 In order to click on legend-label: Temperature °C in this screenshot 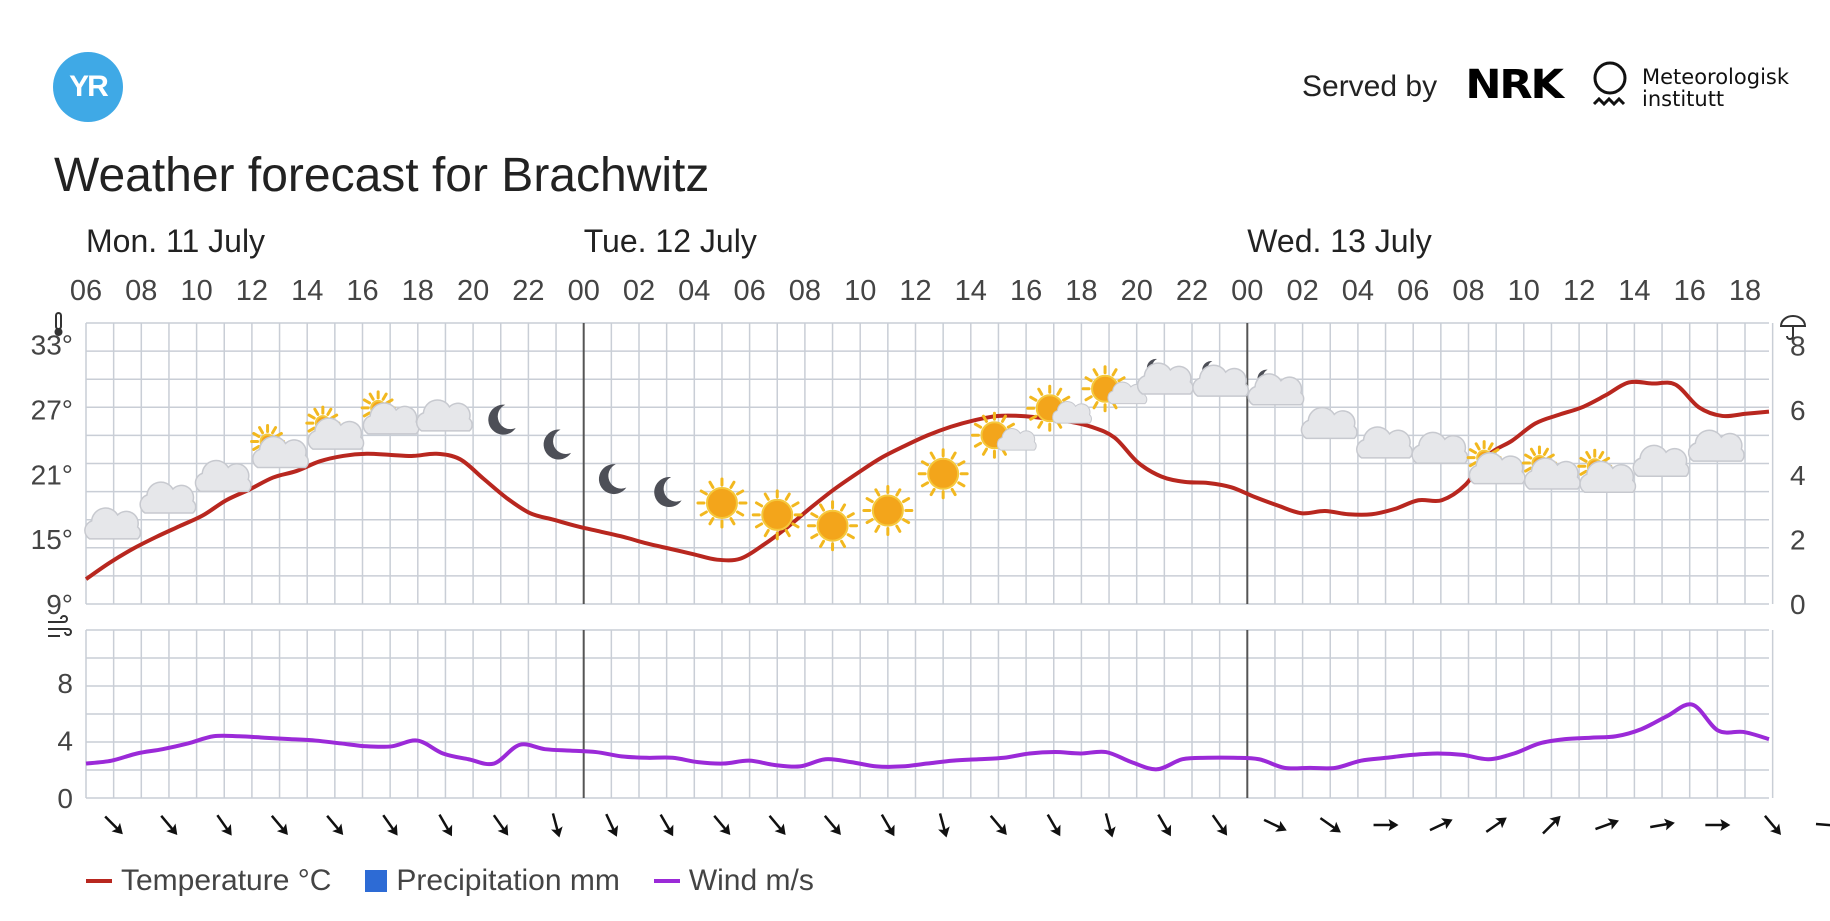, I will do `click(226, 880)`.